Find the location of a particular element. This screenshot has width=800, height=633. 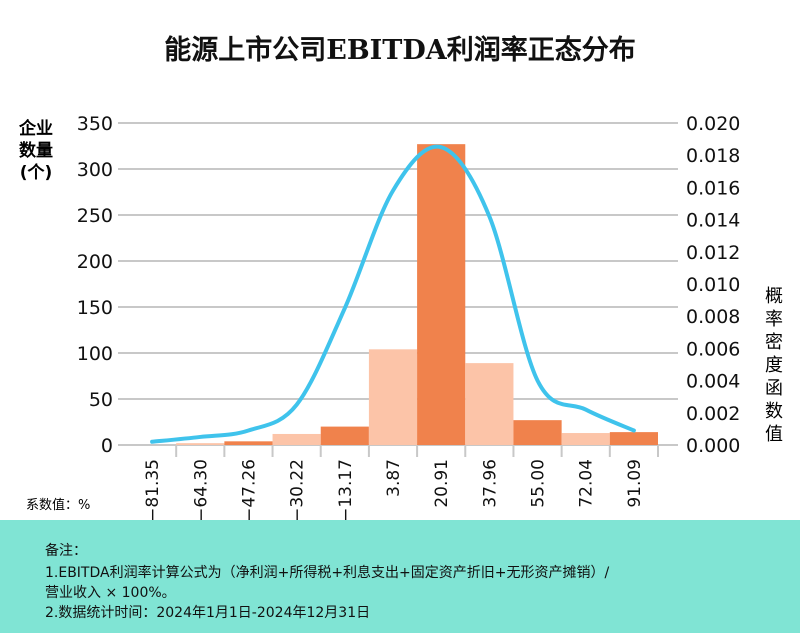

y-tick-label: 150 is located at coordinates (95, 308).